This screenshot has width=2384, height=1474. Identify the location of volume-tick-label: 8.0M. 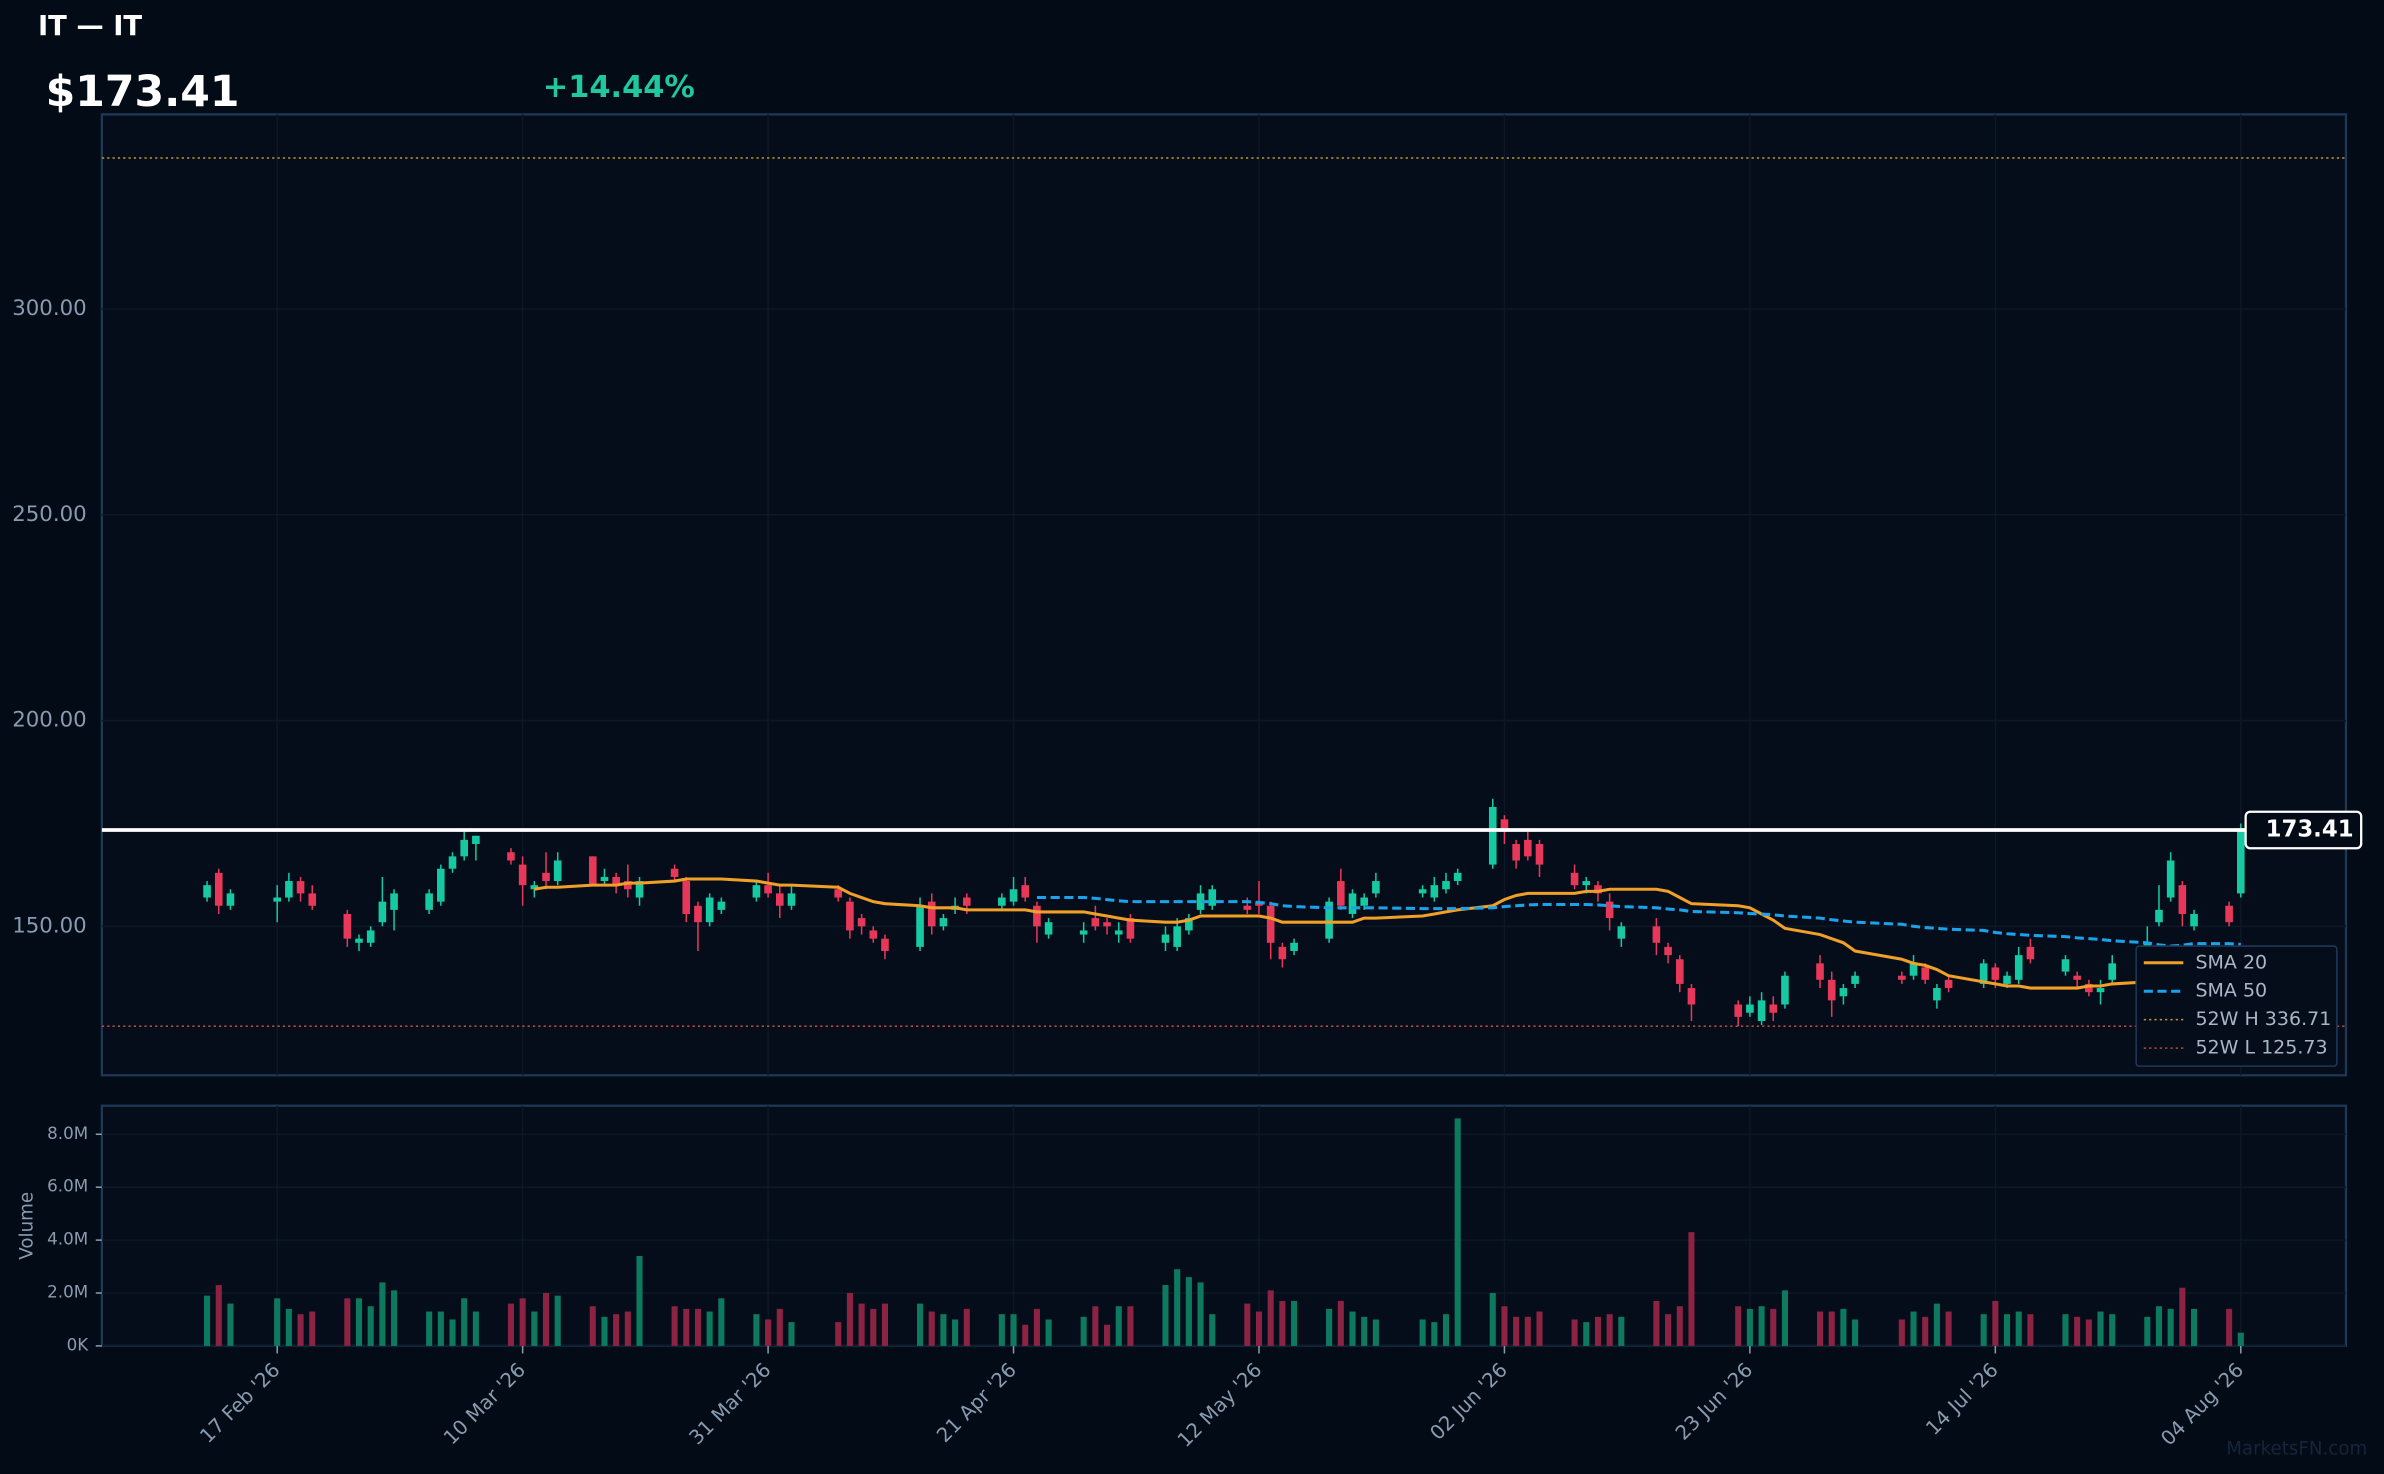
(67, 1133).